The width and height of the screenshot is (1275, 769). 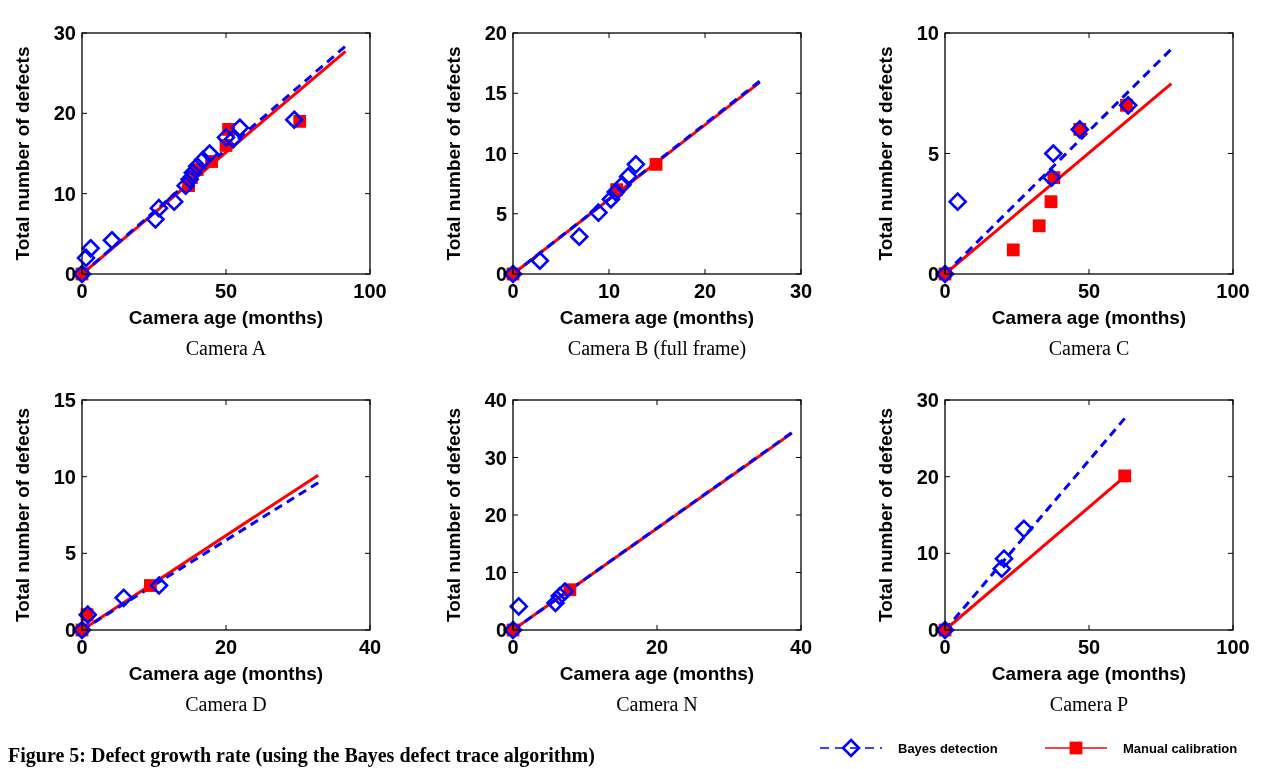 What do you see at coordinates (226, 704) in the screenshot?
I see `text: Camera D` at bounding box center [226, 704].